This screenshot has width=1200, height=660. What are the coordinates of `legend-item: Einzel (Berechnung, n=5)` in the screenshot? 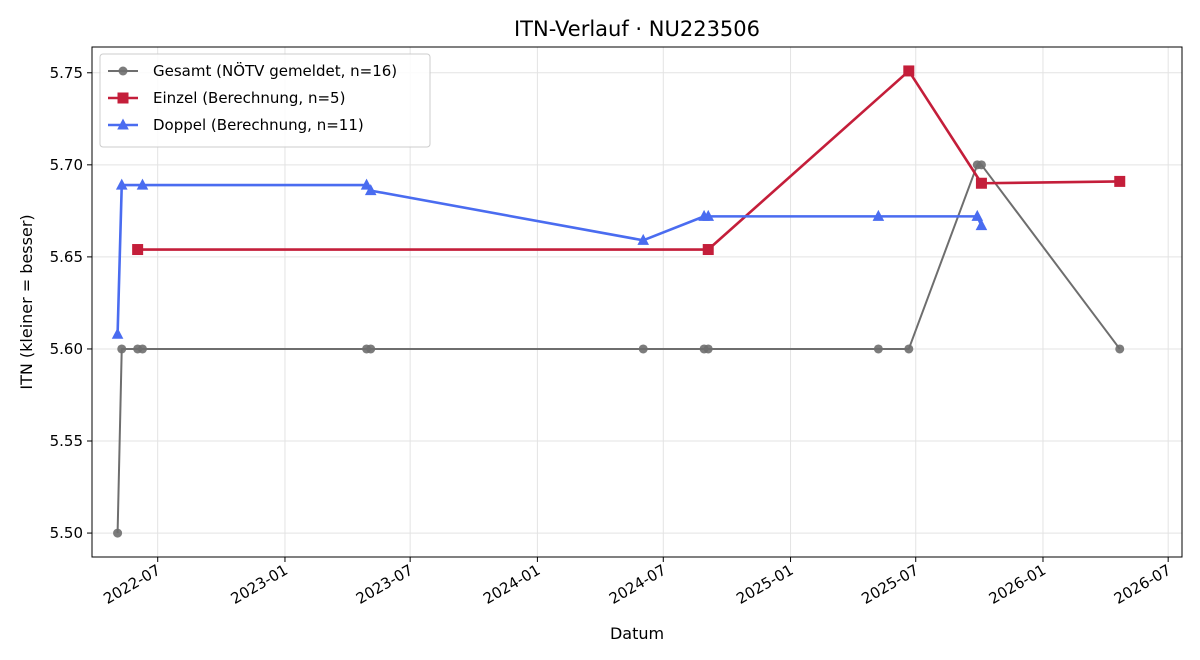 It's located at (226, 98).